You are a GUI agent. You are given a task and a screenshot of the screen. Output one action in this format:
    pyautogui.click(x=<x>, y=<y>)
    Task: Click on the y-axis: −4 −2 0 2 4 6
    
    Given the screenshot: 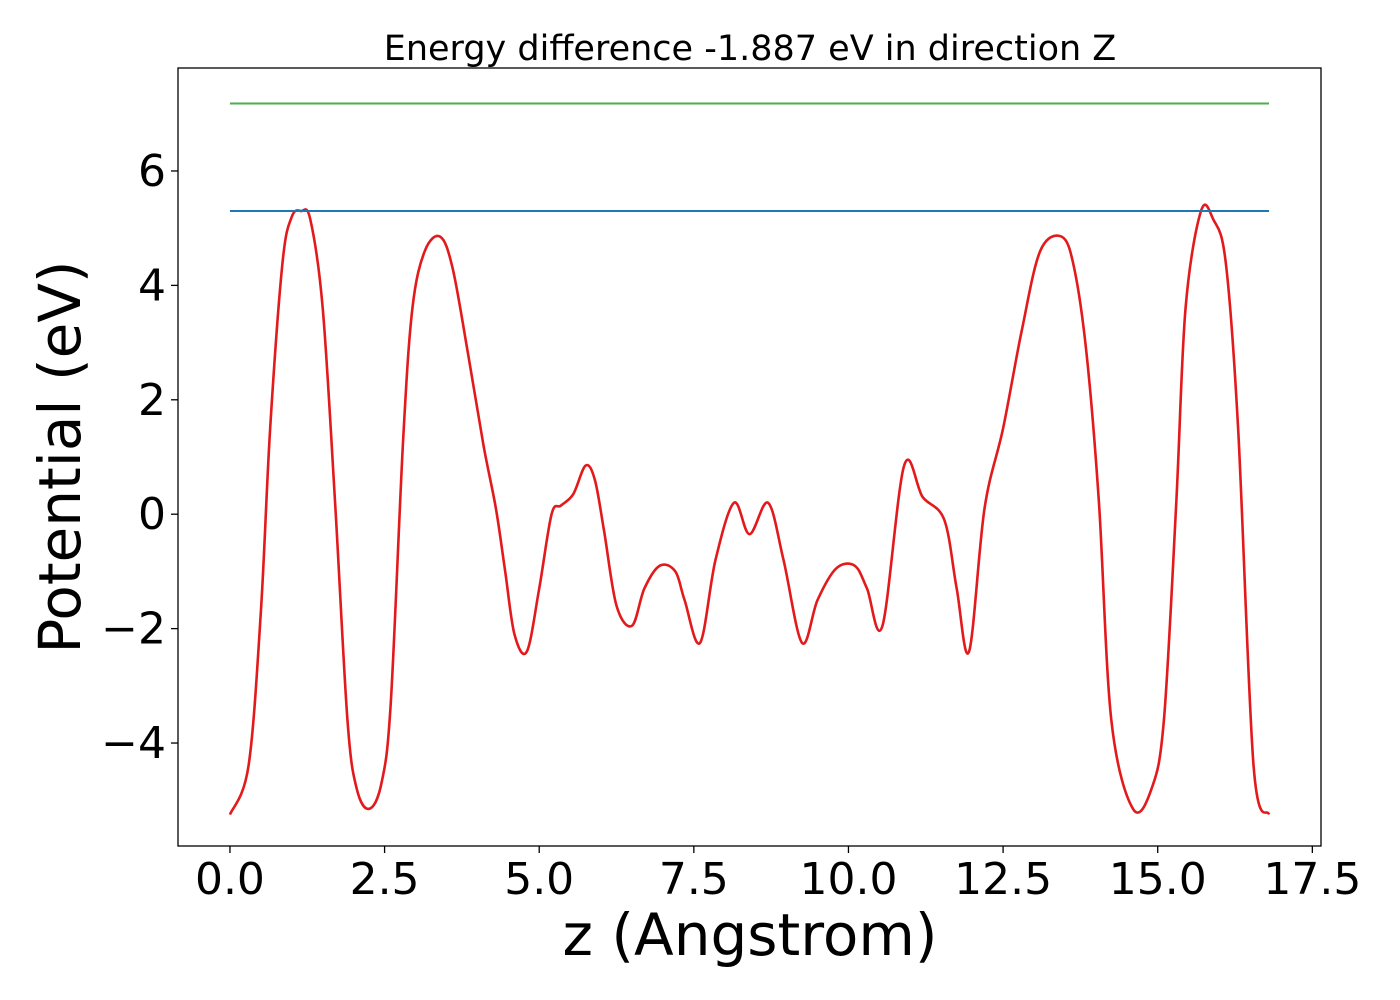 What is the action you would take?
    pyautogui.click(x=139, y=457)
    